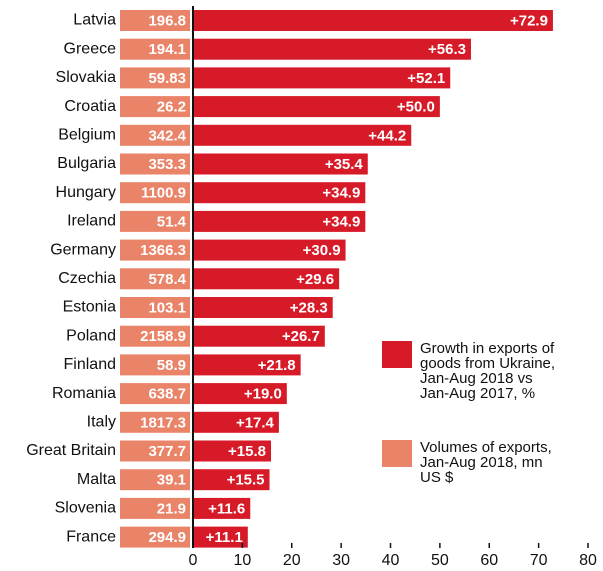  What do you see at coordinates (341, 560) in the screenshot?
I see `x-tick-label: 30` at bounding box center [341, 560].